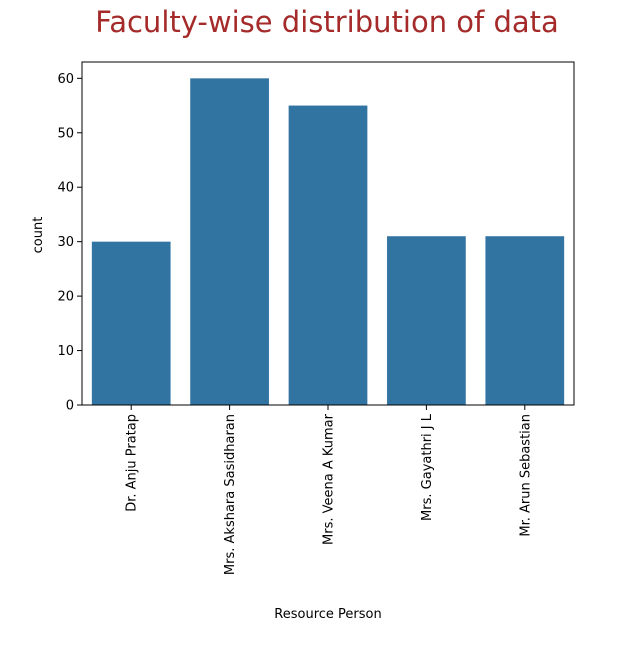  Describe the element at coordinates (329, 479) in the screenshot. I see `x-tick-label: Mrs. Veena A Kumar` at that location.